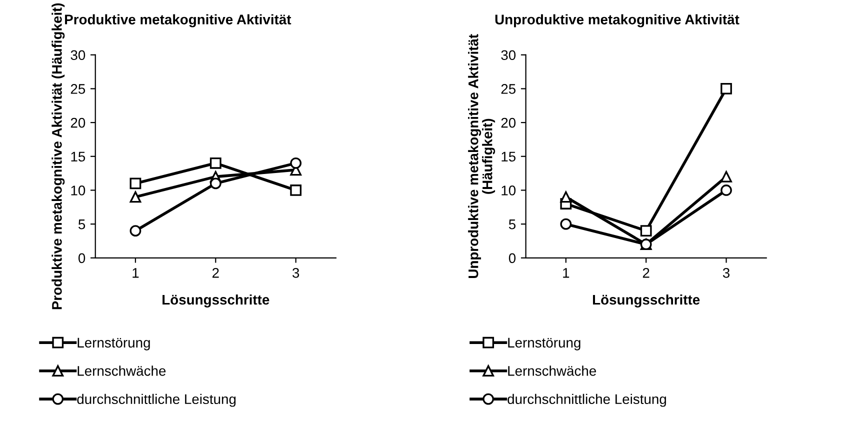 This screenshot has height=432, width=844. Describe the element at coordinates (178, 21) in the screenshot. I see `chart-title: Produktive metakognitive Aktivität` at that location.